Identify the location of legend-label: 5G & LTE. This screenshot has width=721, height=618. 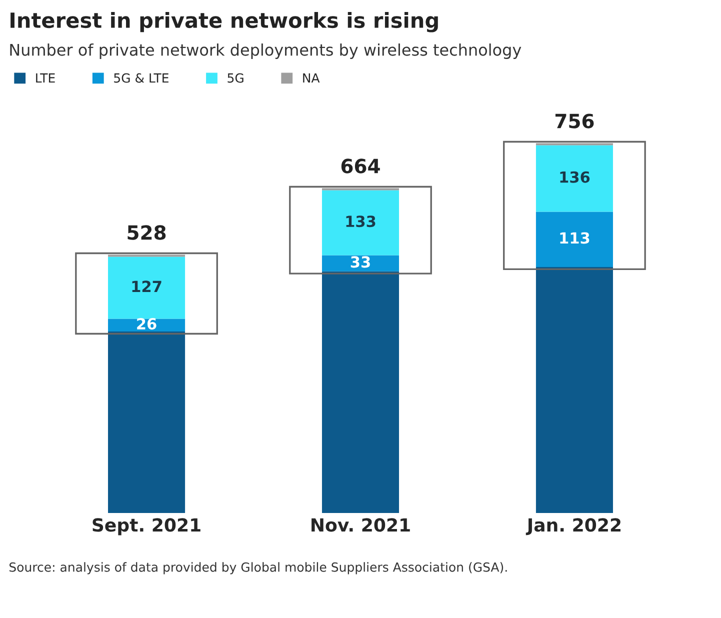
(141, 78).